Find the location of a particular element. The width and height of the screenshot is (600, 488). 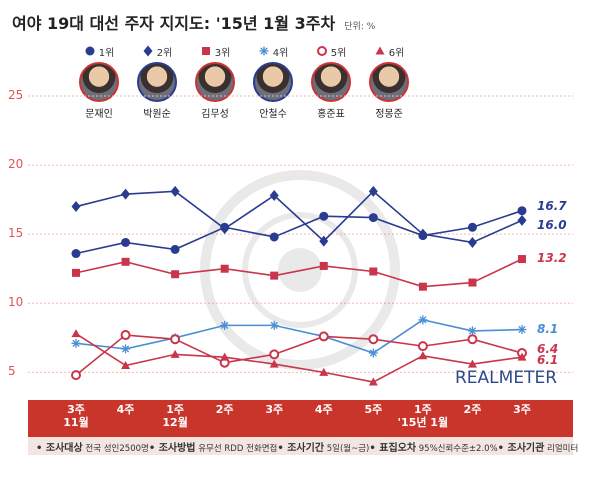

end-value-label: 8.1 is located at coordinates (548, 328).